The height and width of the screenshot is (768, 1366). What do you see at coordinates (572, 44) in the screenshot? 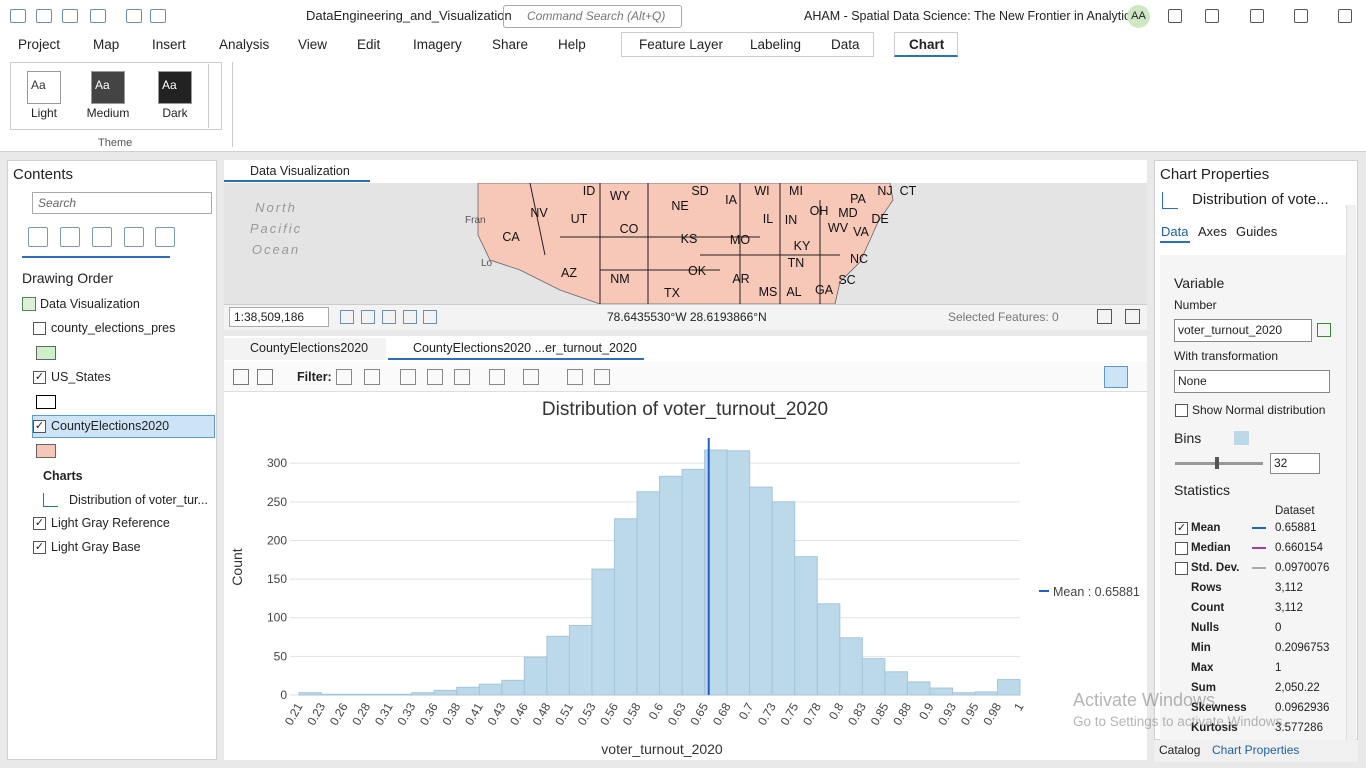
I see `ribbon-tab: Help` at bounding box center [572, 44].